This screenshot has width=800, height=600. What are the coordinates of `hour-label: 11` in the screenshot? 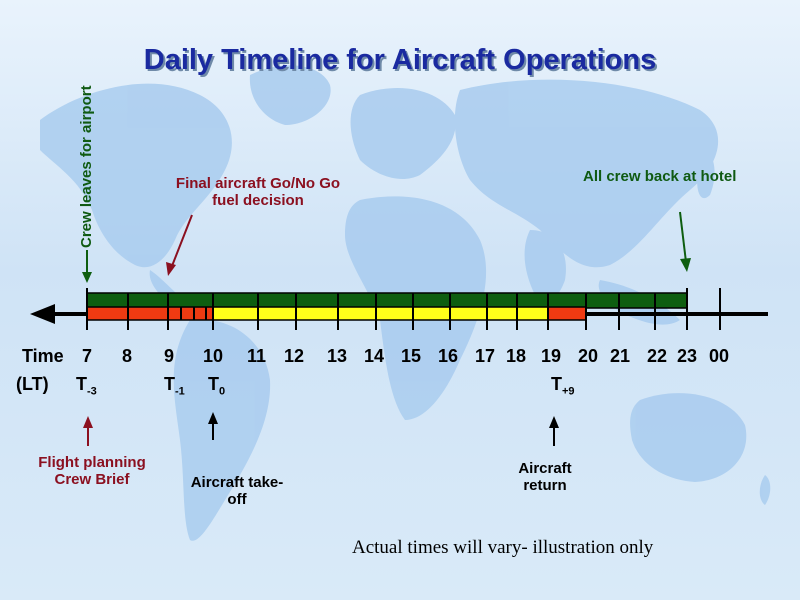 It's located at (257, 356).